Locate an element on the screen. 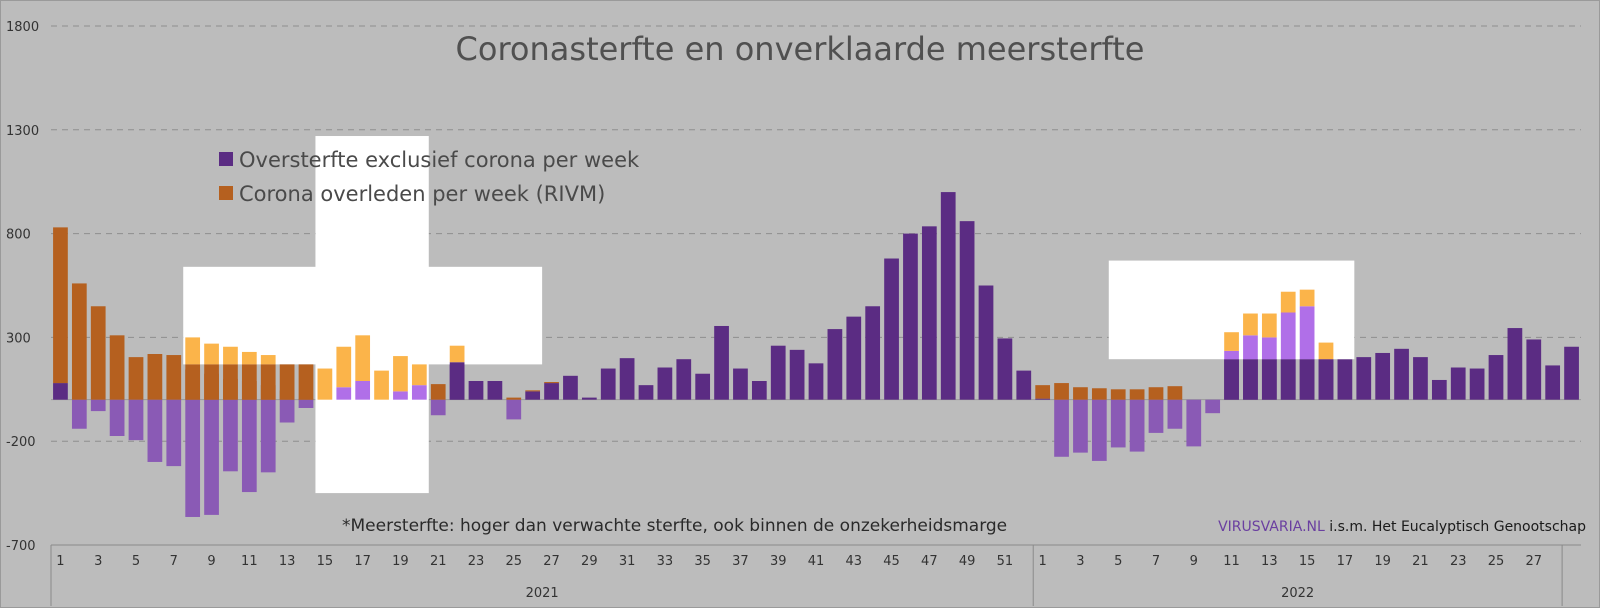 Image resolution: width=1600 pixels, height=608 pixels. x-tick-label: 31 is located at coordinates (627, 561).